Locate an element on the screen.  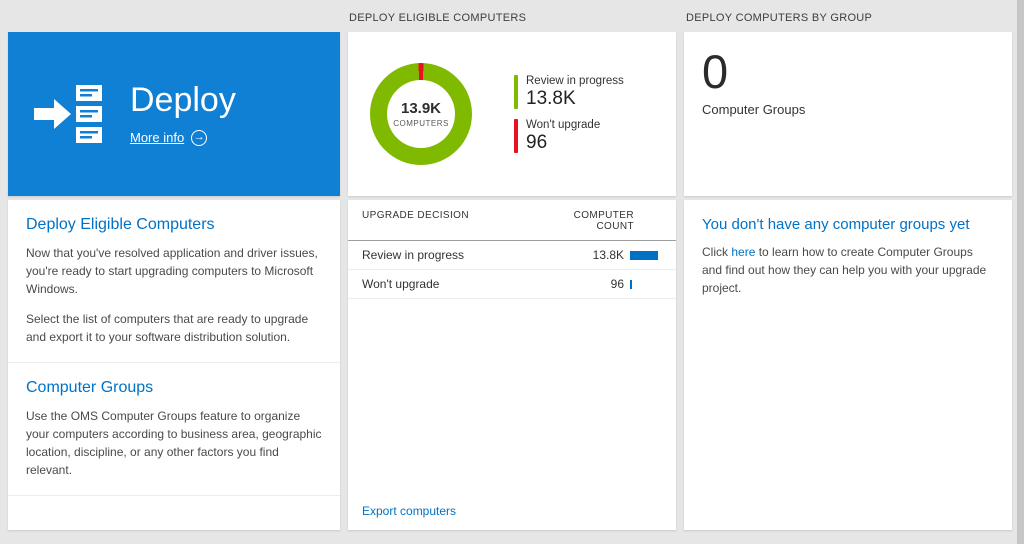
vertical-scrollbar-track is located at coordinates (1020, 272).